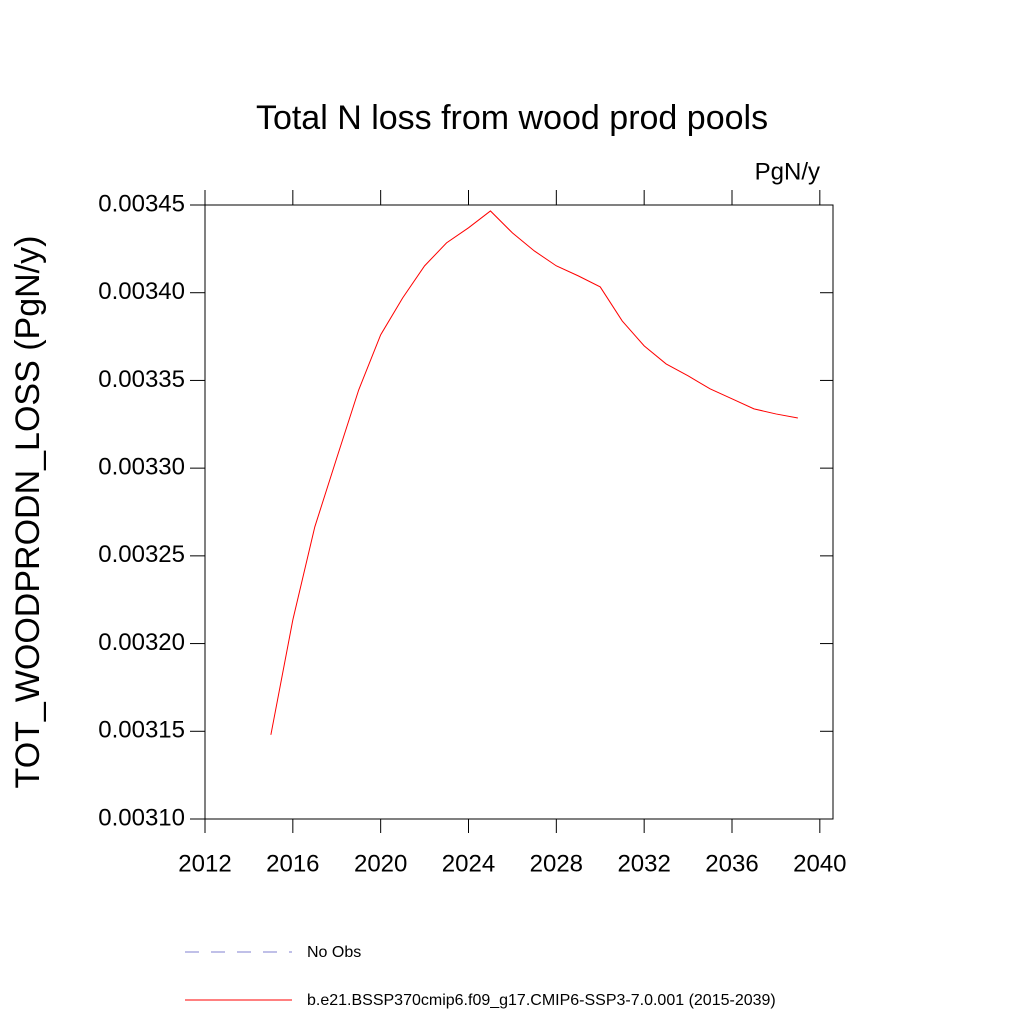 This screenshot has width=1024, height=1029. I want to click on x-tick-label: 2012, so click(204, 863).